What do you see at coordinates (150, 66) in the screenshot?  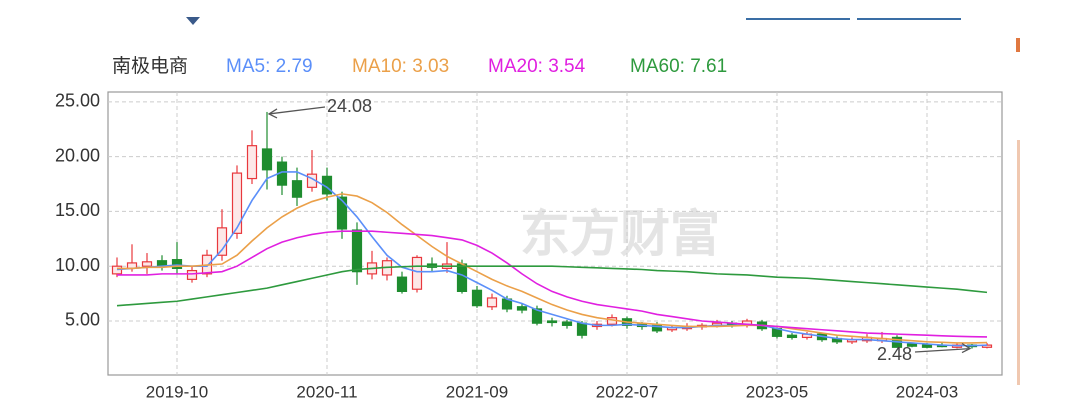 I see `stock-name: 南极电商` at bounding box center [150, 66].